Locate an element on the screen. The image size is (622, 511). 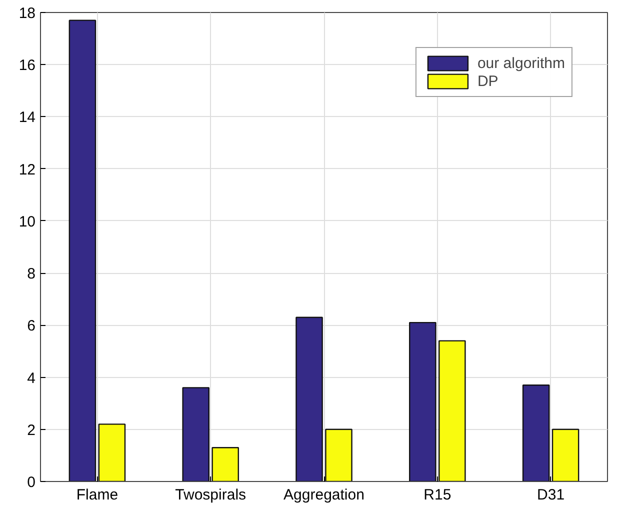
x-tick-label: Aggregation is located at coordinates (324, 495).